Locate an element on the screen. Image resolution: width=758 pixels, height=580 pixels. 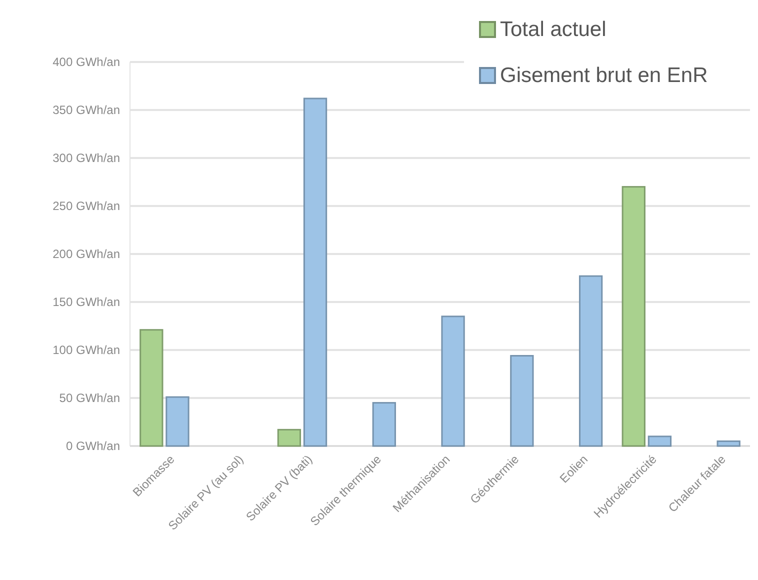
y-tick-label: 150 GWh/an is located at coordinates (86, 301).